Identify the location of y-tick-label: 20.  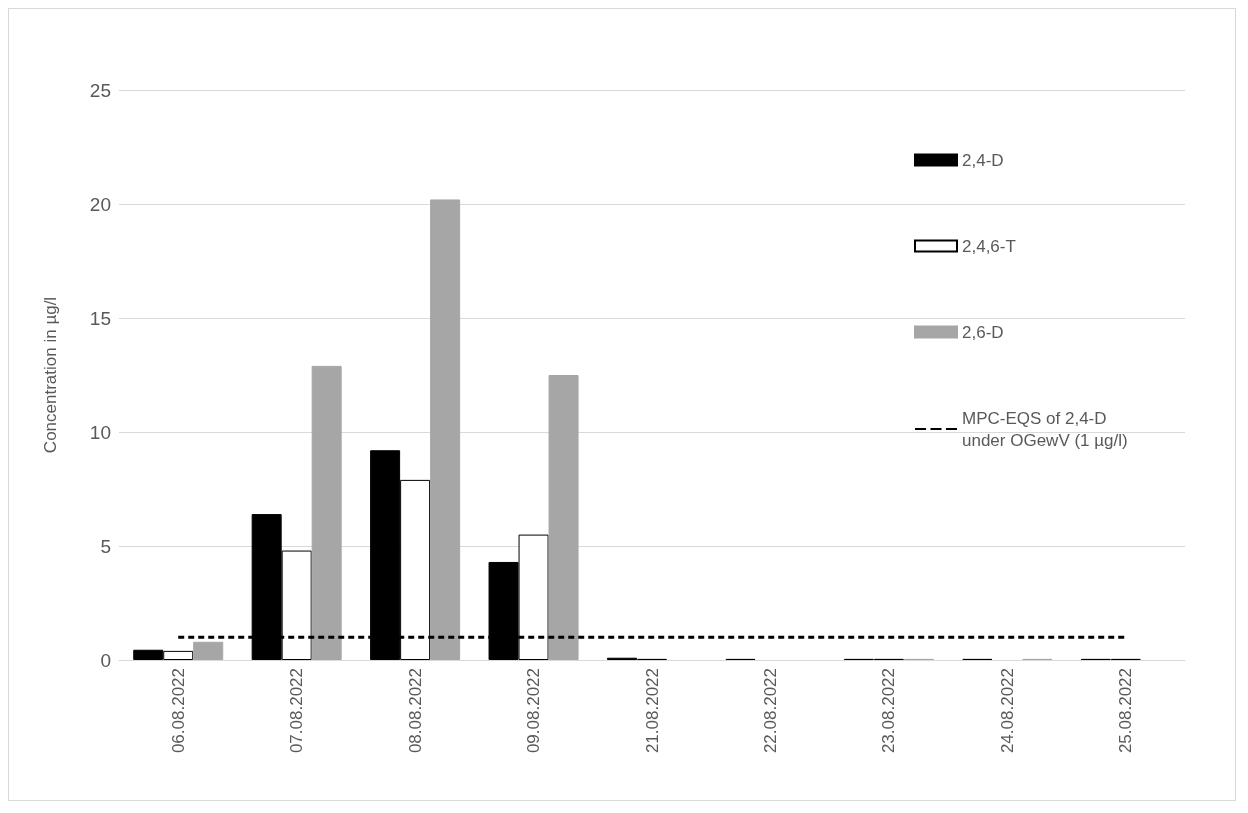
(100, 204).